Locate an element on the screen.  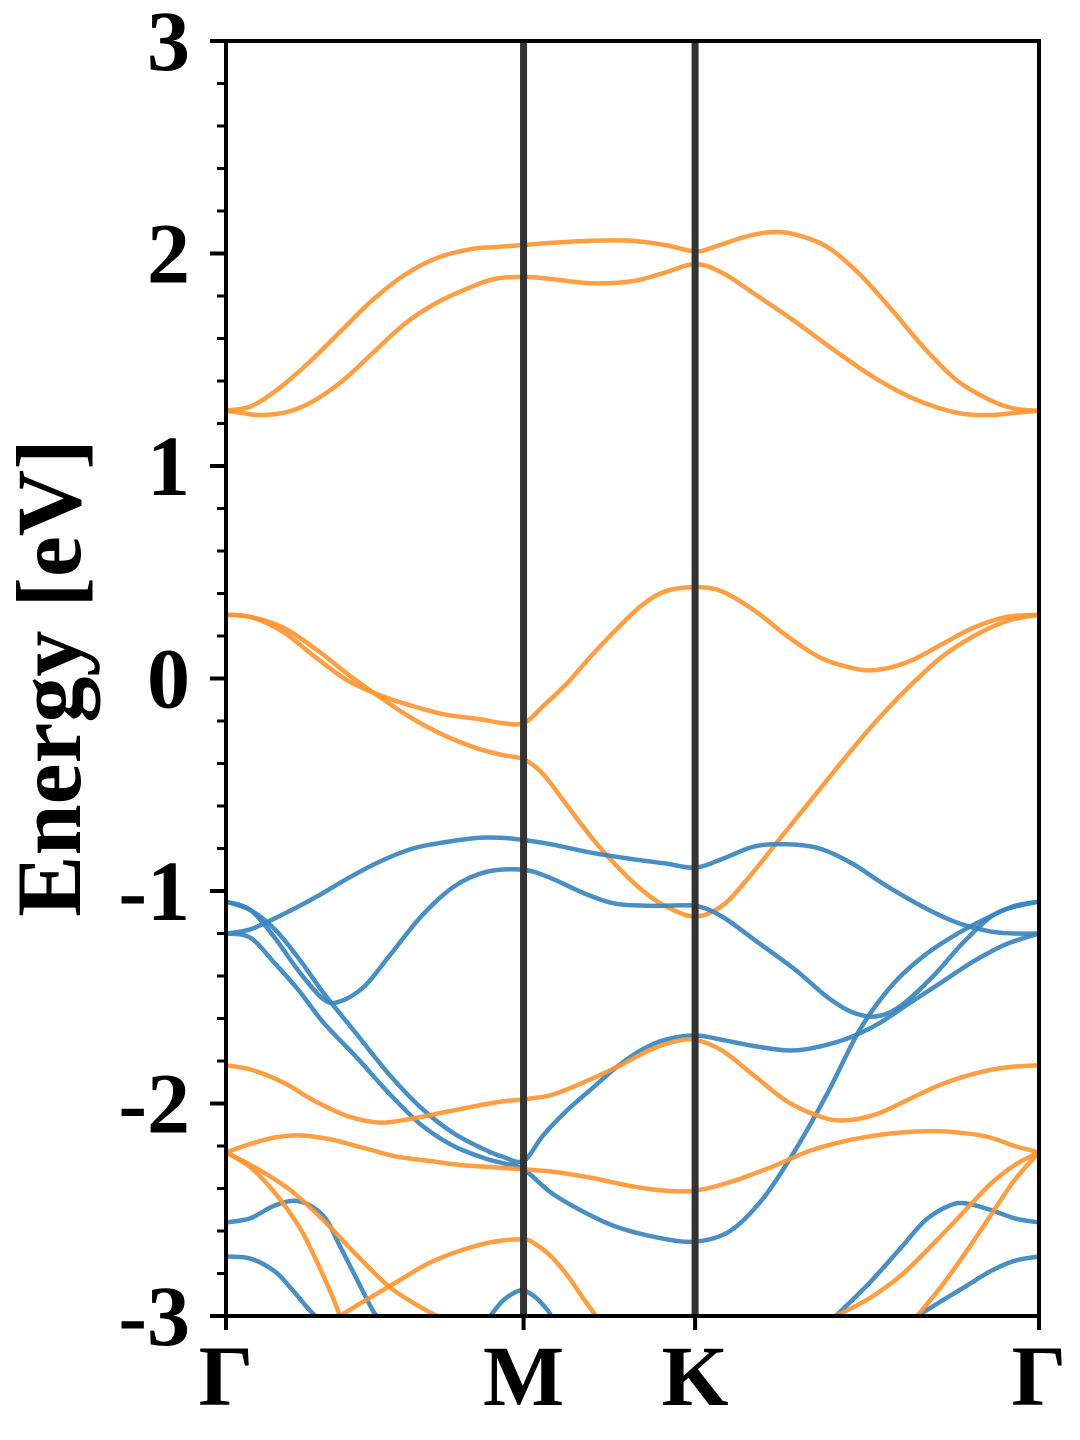
y-tick-label: -1 is located at coordinates (154, 891).